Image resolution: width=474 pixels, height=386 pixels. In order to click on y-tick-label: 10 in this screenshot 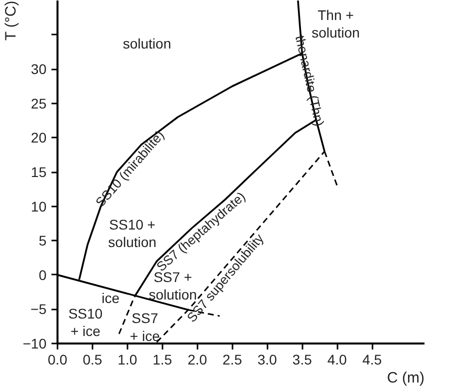, I will do `click(38, 206)`.